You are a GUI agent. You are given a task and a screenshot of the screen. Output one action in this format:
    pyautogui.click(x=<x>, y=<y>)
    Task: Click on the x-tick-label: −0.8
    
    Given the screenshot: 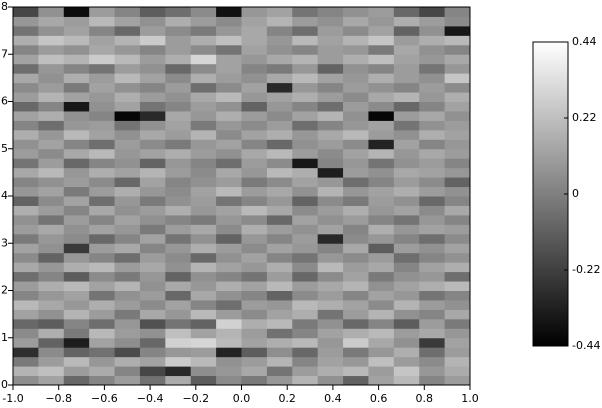 What is the action you would take?
    pyautogui.click(x=58, y=398)
    